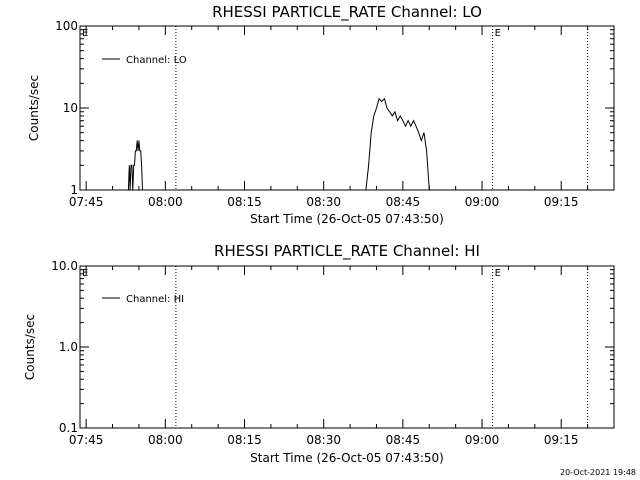  What do you see at coordinates (74, 190) in the screenshot?
I see `y-tick-label: 1` at bounding box center [74, 190].